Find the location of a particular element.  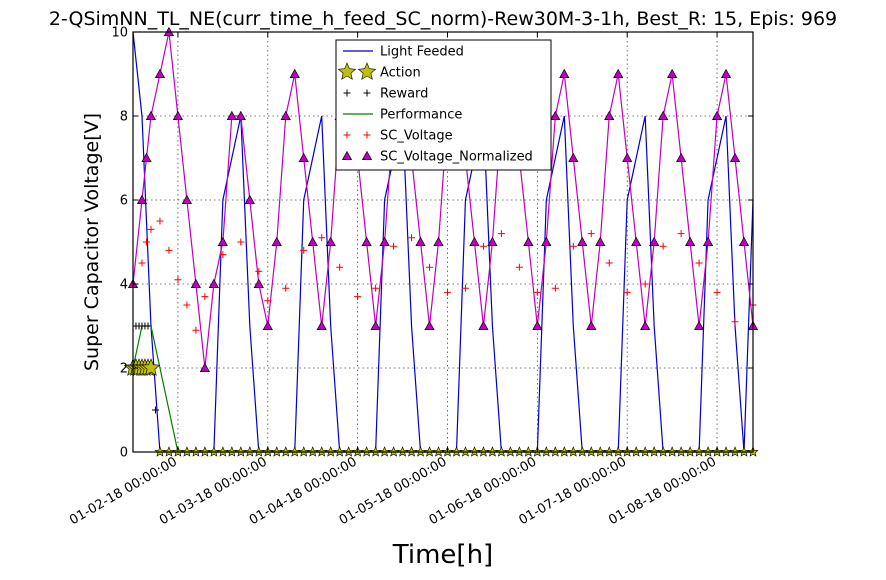

x-axis-label: Time[h] is located at coordinates (442, 555).